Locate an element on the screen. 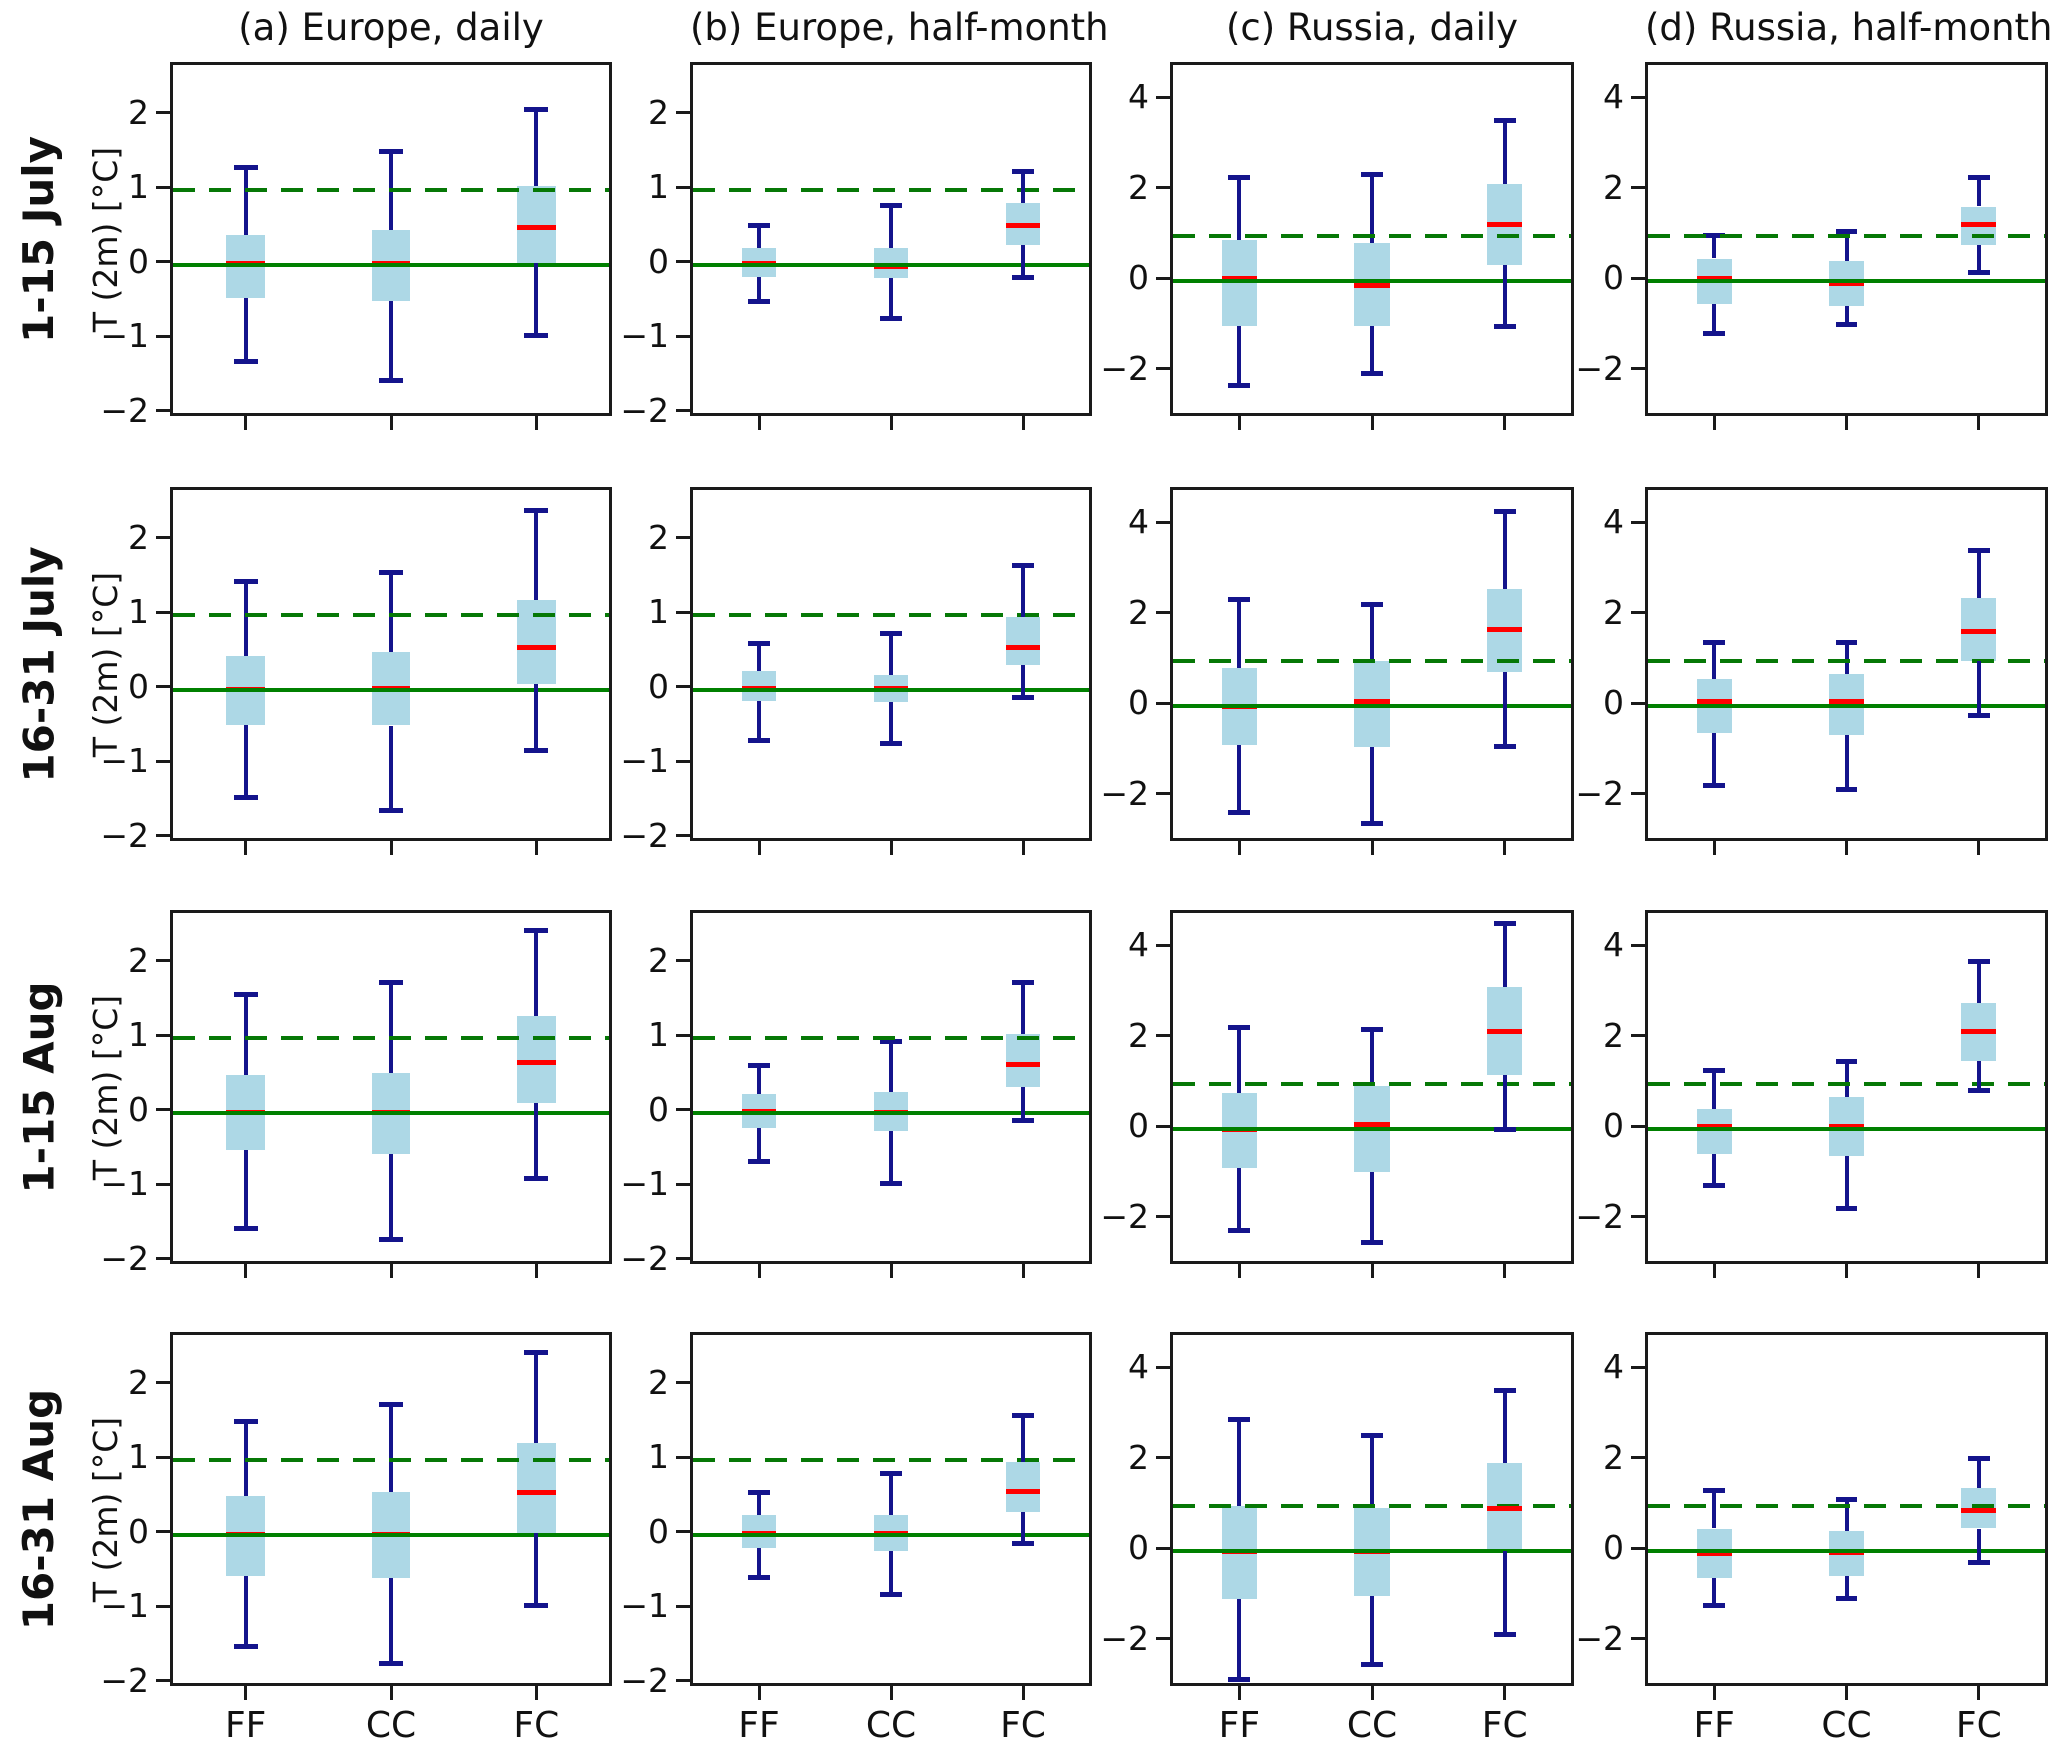 The width and height of the screenshot is (2067, 1749). boxplot-panel-a-row1: −2 −1 0 1 2 is located at coordinates (356, 246).